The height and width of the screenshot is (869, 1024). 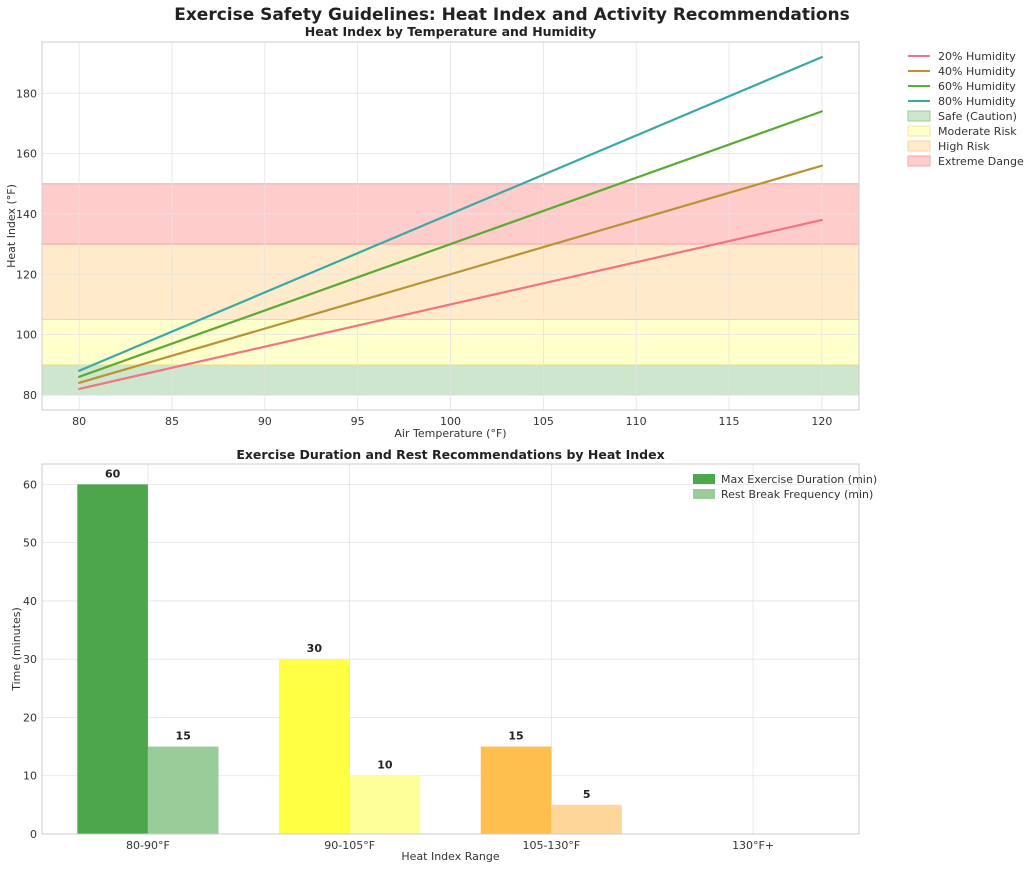 What do you see at coordinates (30, 543) in the screenshot?
I see `y-tick-label: 50` at bounding box center [30, 543].